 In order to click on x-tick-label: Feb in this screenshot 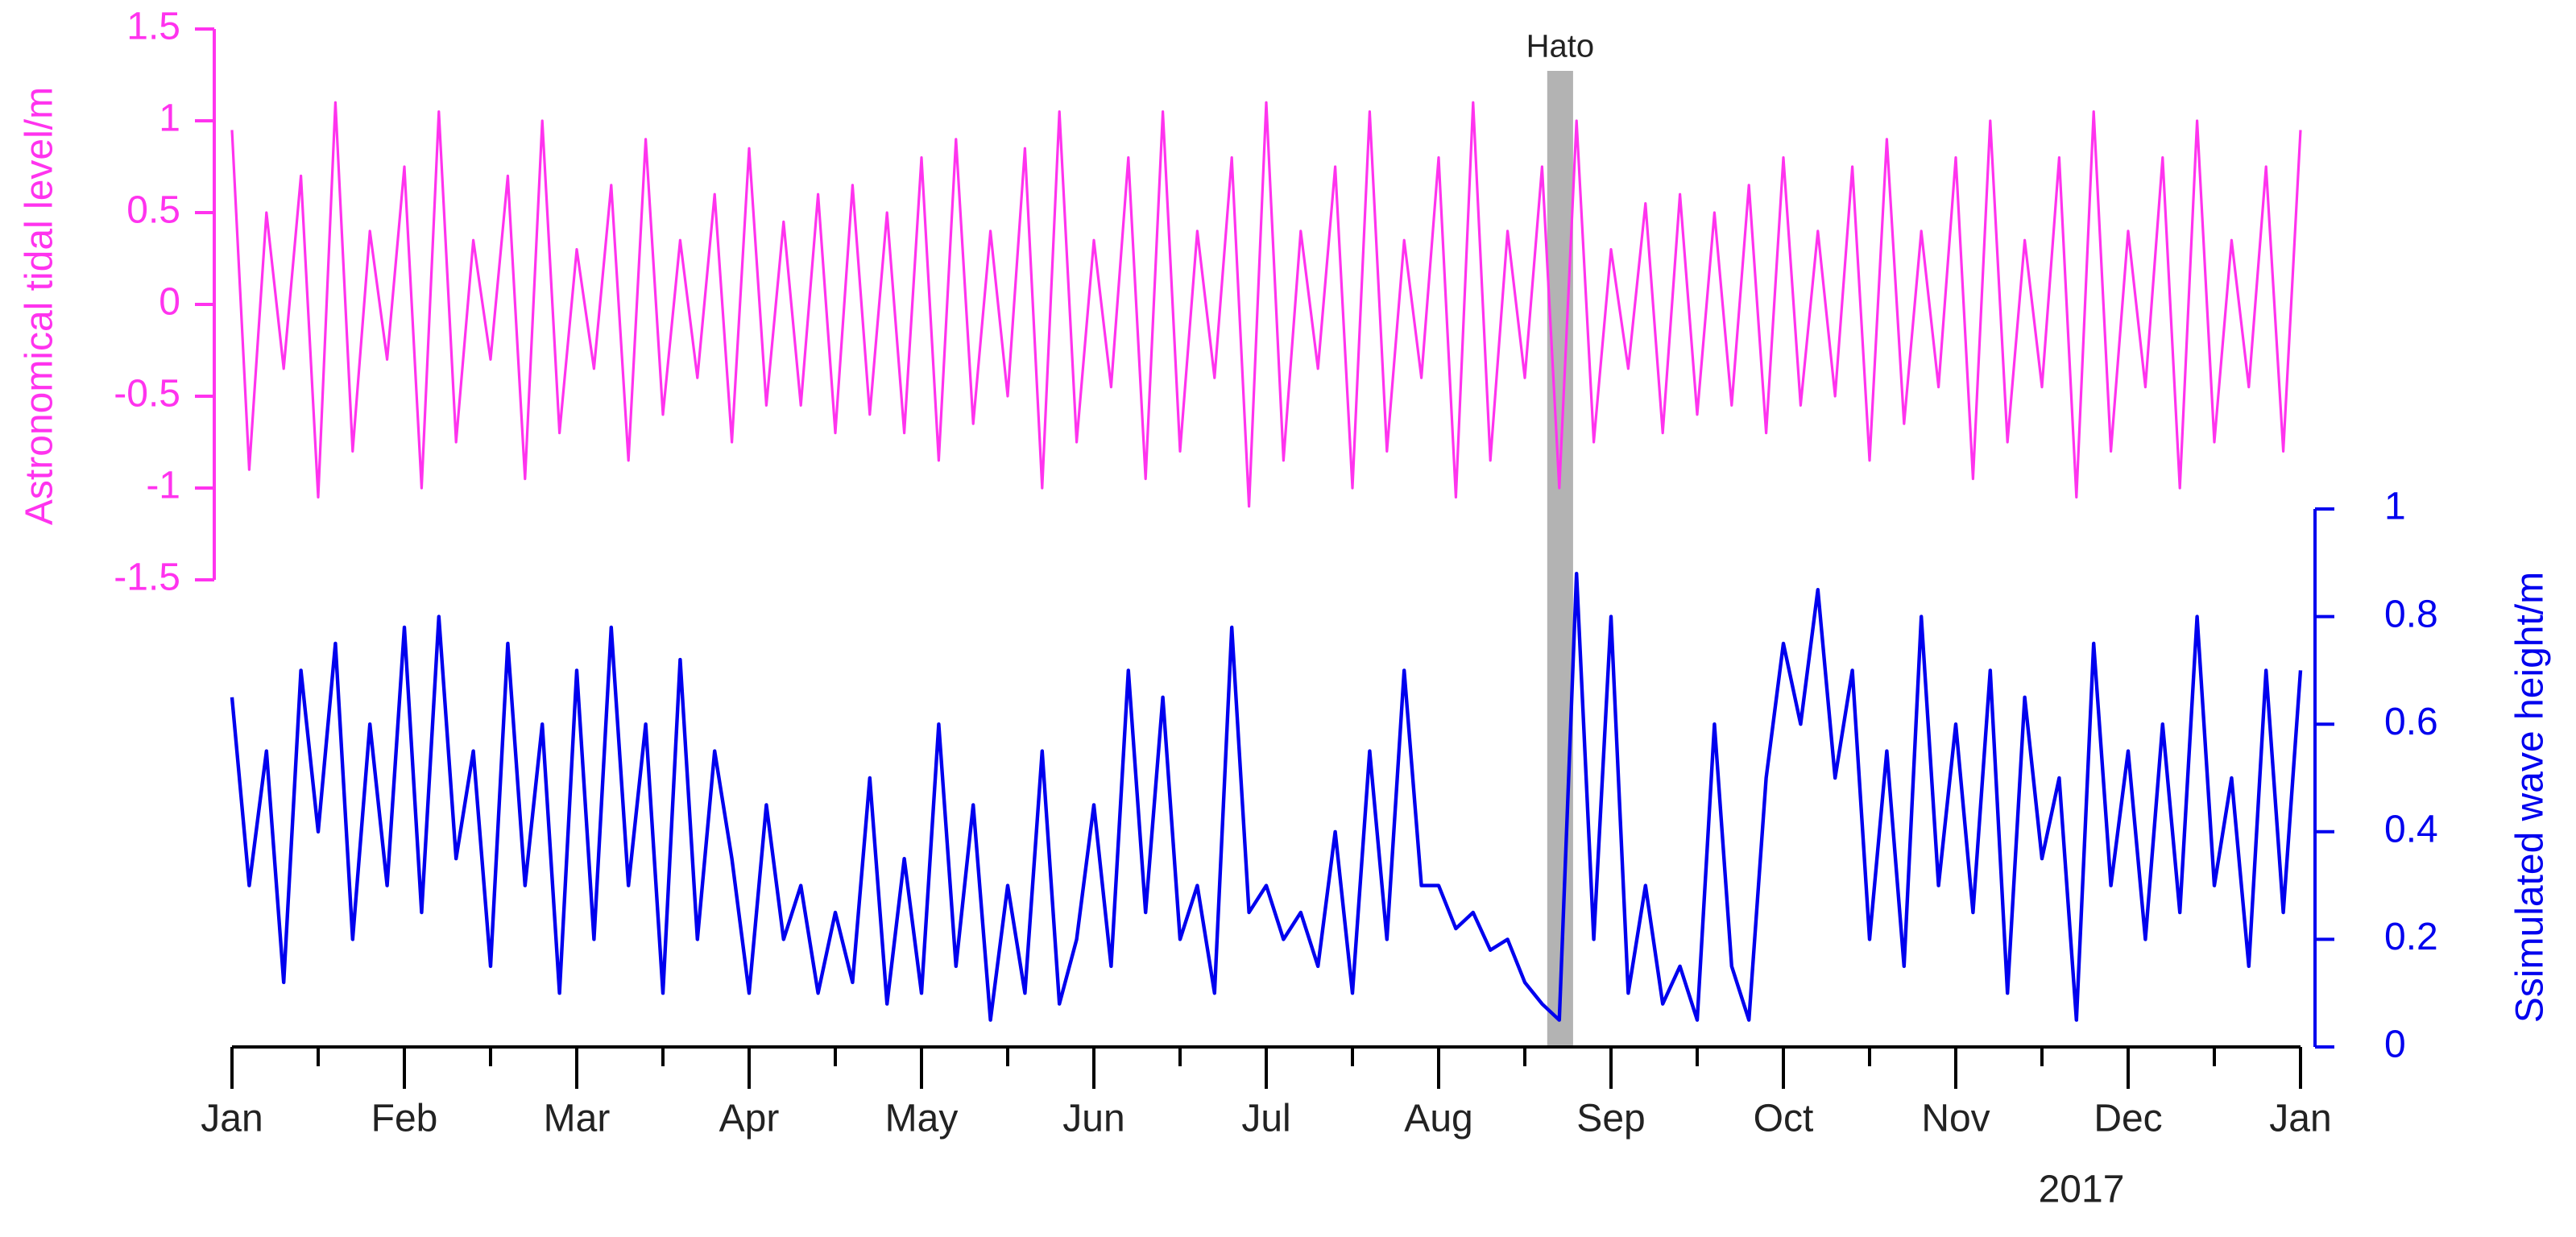, I will do `click(404, 1119)`.